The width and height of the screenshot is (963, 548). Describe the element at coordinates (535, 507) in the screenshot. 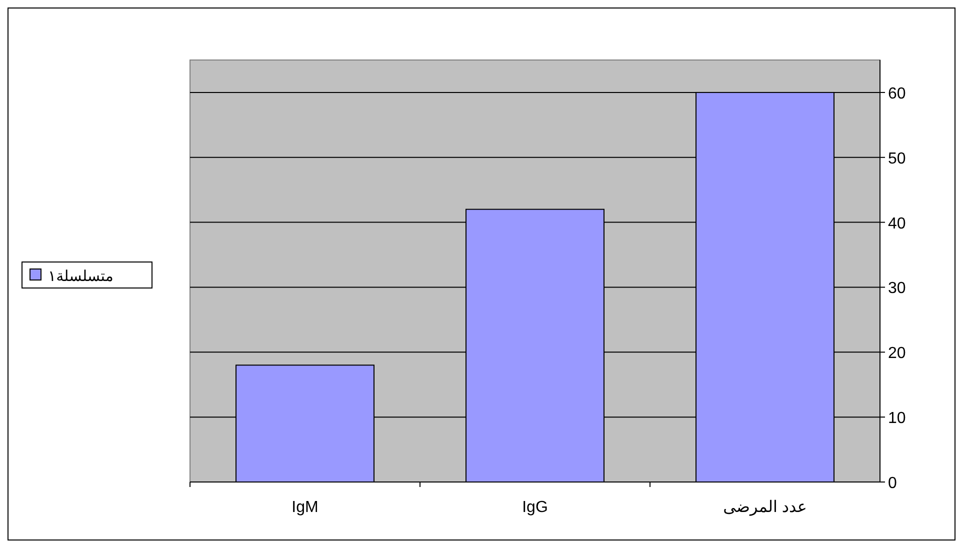

I see `x-tick-label: IgG` at that location.